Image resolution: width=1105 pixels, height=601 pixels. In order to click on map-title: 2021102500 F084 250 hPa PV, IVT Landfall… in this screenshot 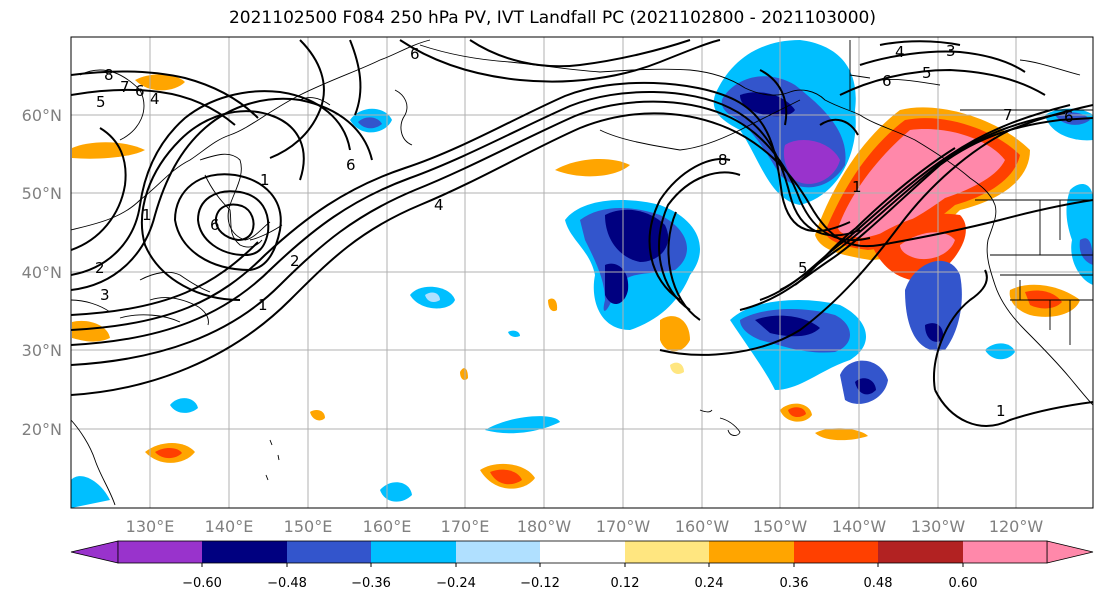, I will do `click(552, 18)`.